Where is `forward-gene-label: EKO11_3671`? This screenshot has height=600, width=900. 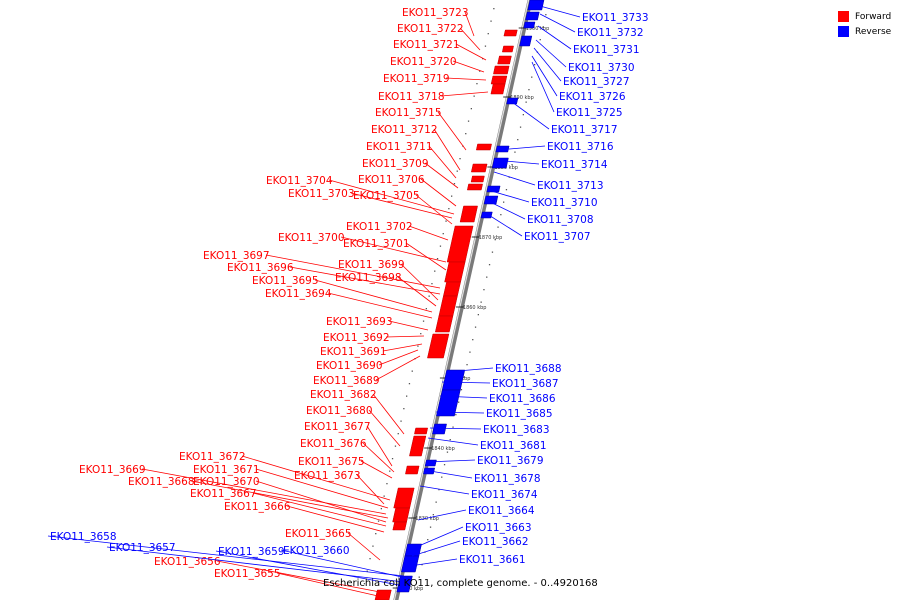
forward-gene-label: EKO11_3671 is located at coordinates (226, 470).